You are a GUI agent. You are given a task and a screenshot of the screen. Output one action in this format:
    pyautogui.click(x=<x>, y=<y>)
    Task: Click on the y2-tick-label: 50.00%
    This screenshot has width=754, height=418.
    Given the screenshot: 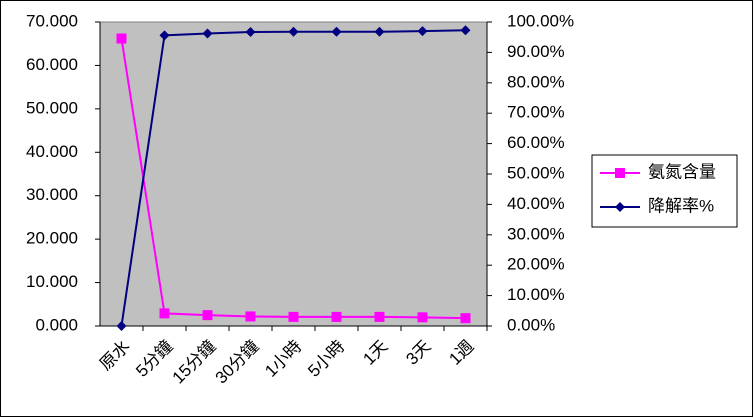 What is the action you would take?
    pyautogui.click(x=536, y=172)
    